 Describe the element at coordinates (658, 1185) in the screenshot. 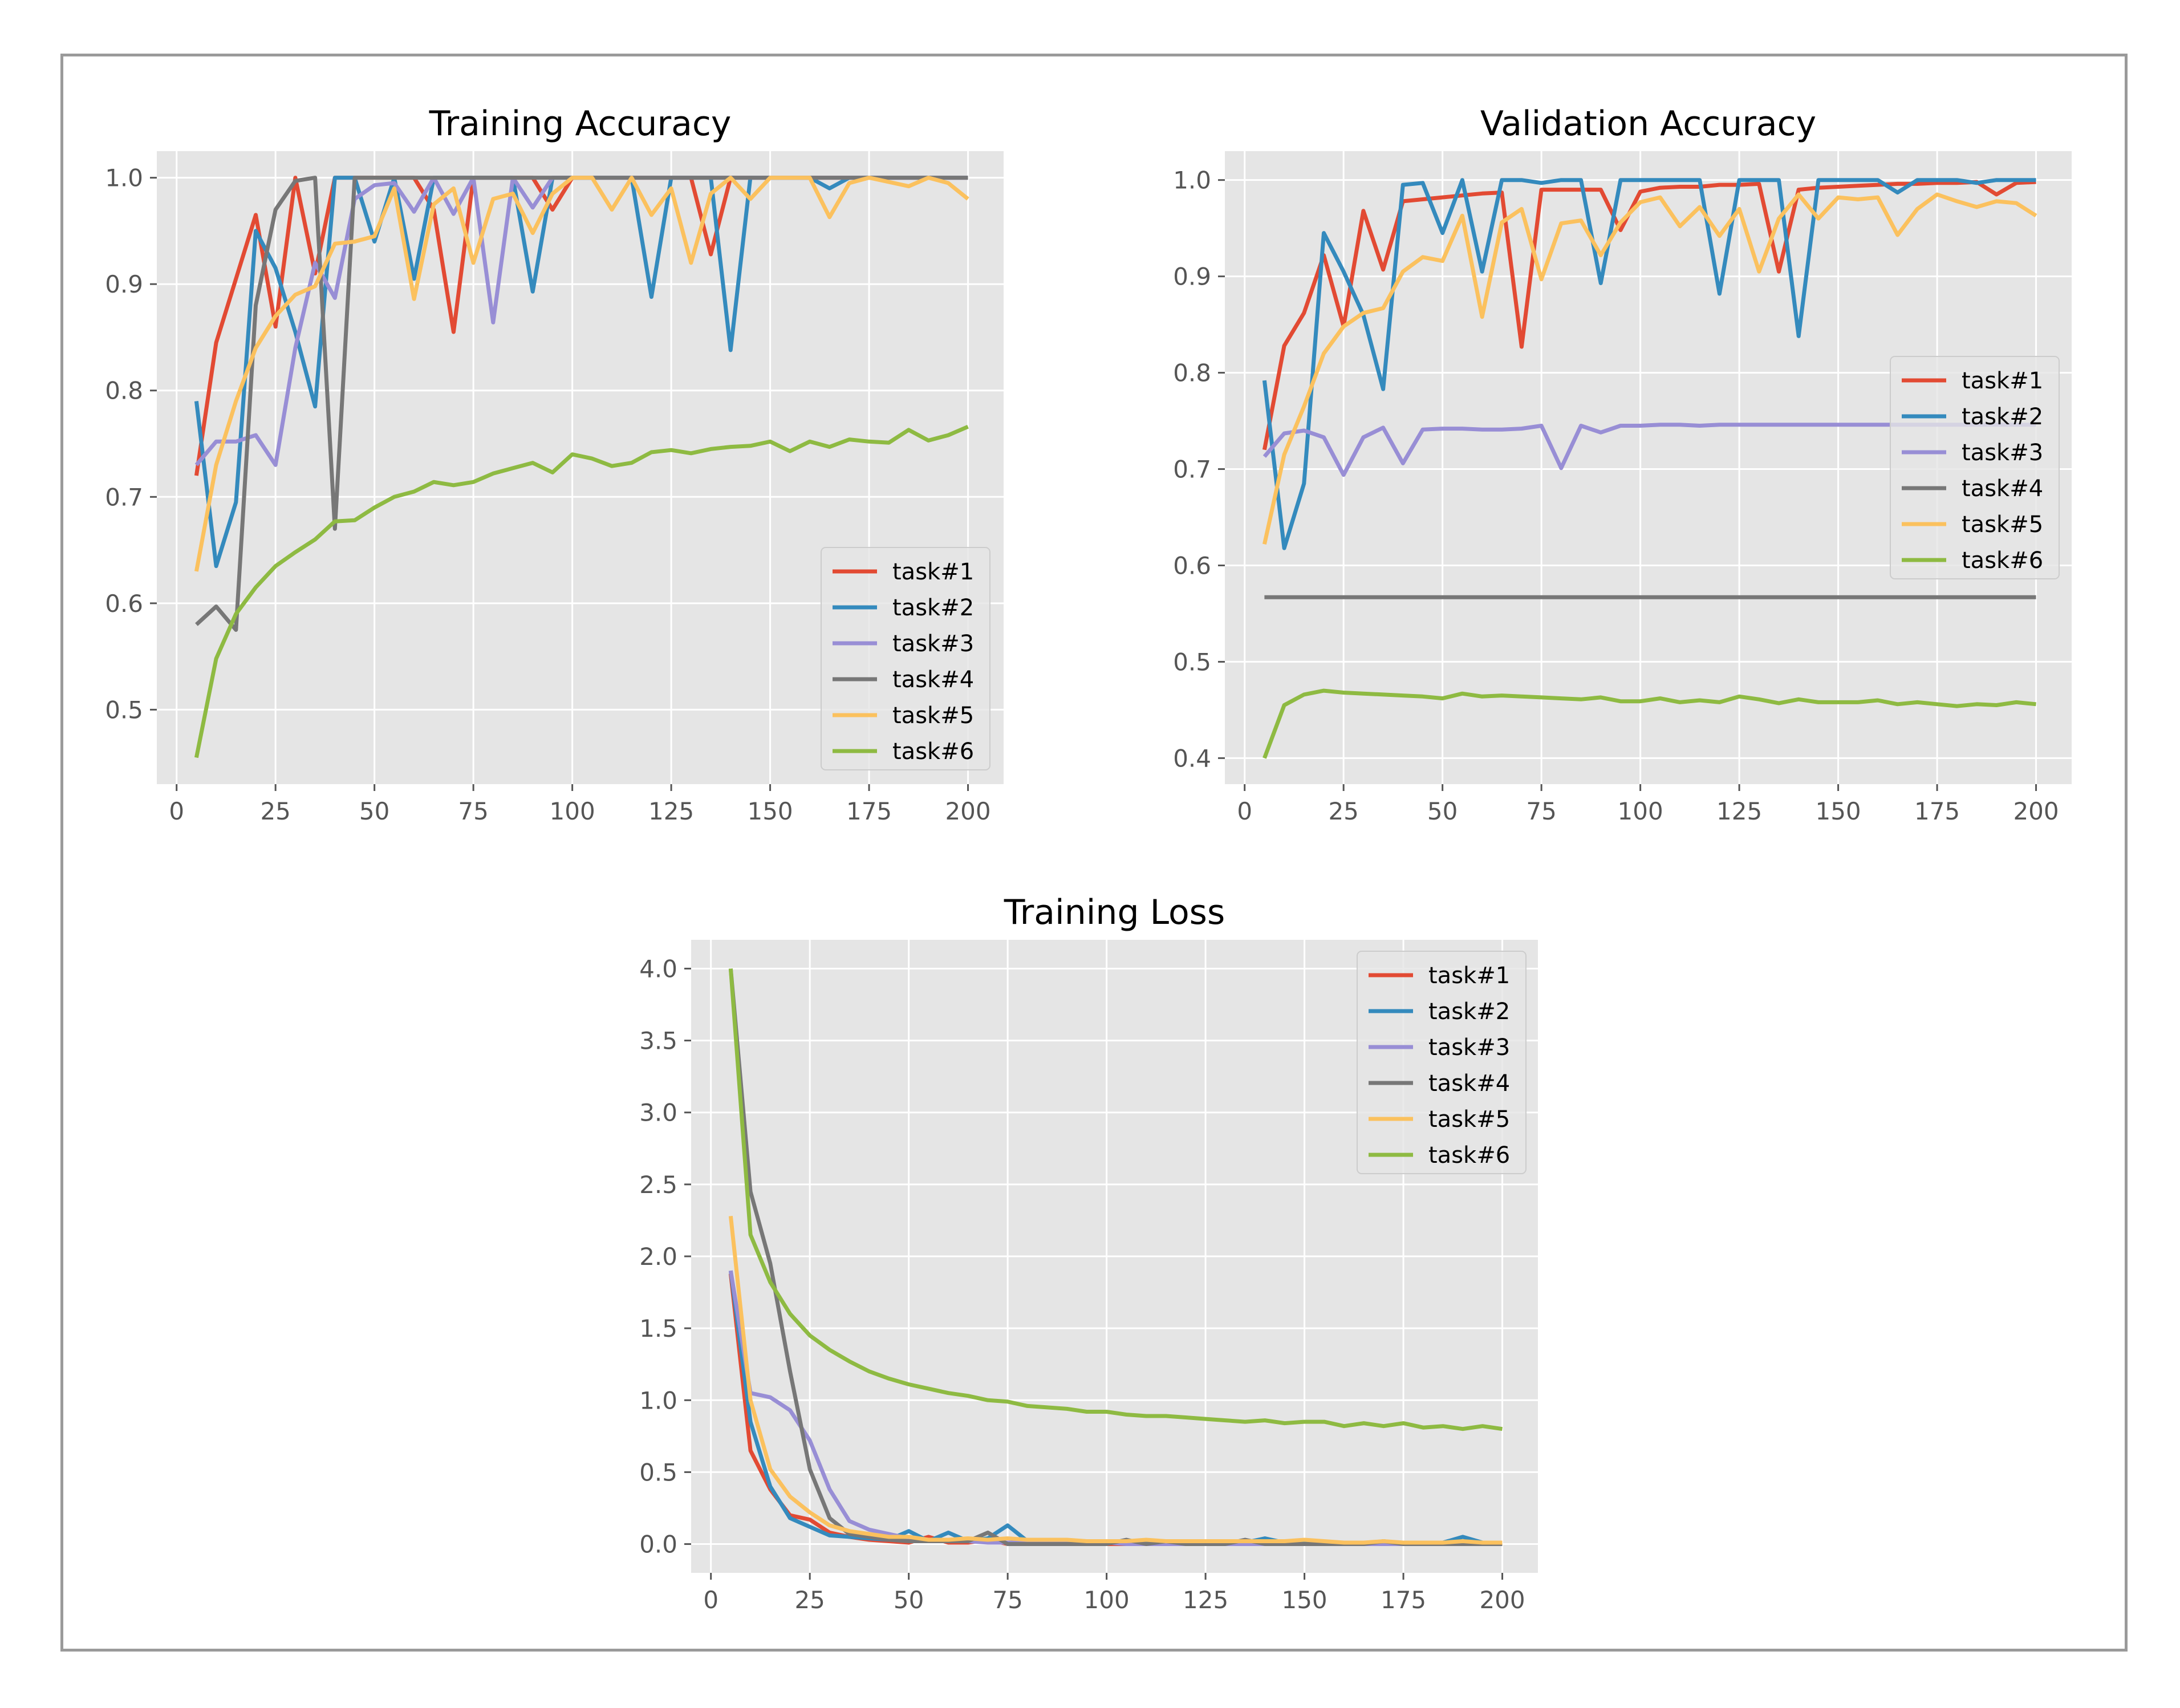

I see `y-tick-label: 2.5` at that location.